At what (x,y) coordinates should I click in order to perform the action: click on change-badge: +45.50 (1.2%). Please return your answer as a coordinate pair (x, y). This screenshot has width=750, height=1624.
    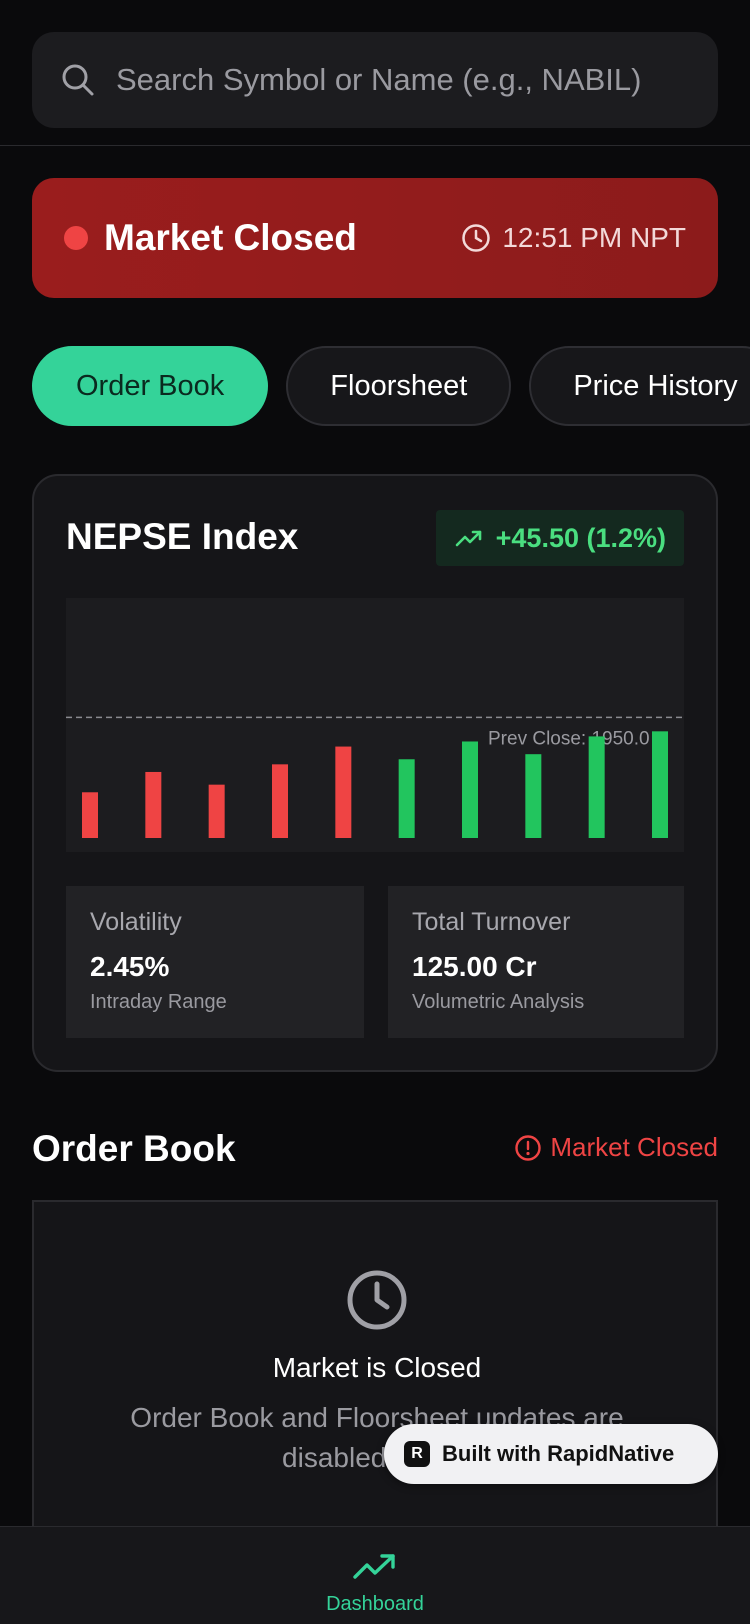
    Looking at the image, I should click on (559, 538).